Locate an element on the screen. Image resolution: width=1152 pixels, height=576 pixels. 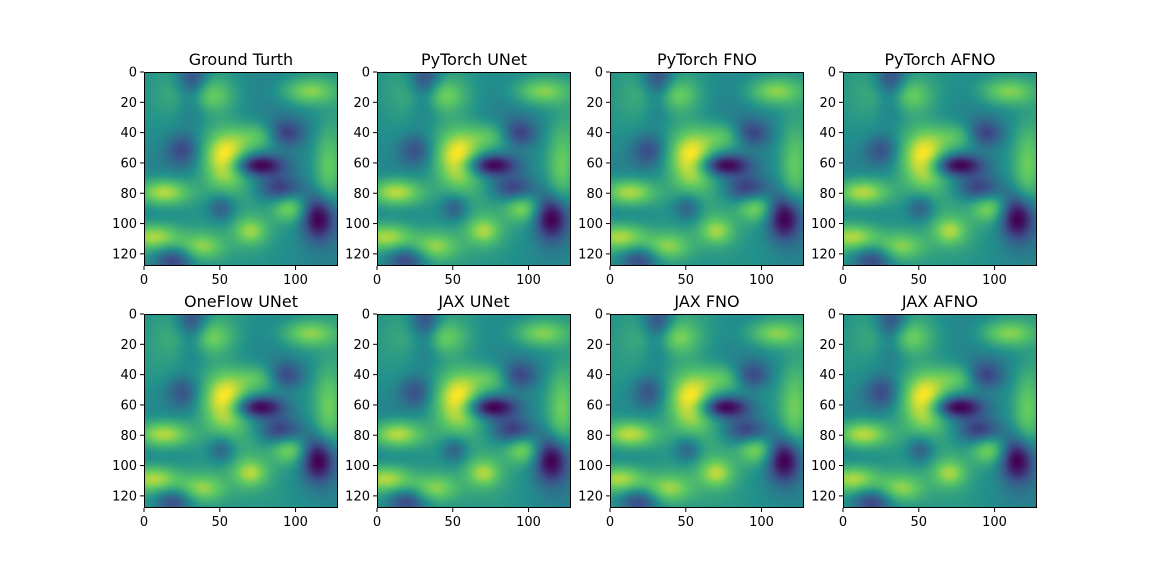
subplot-6: JAX UNet 0 50 100 0 20 40 60 80 100 120 is located at coordinates (458, 411).